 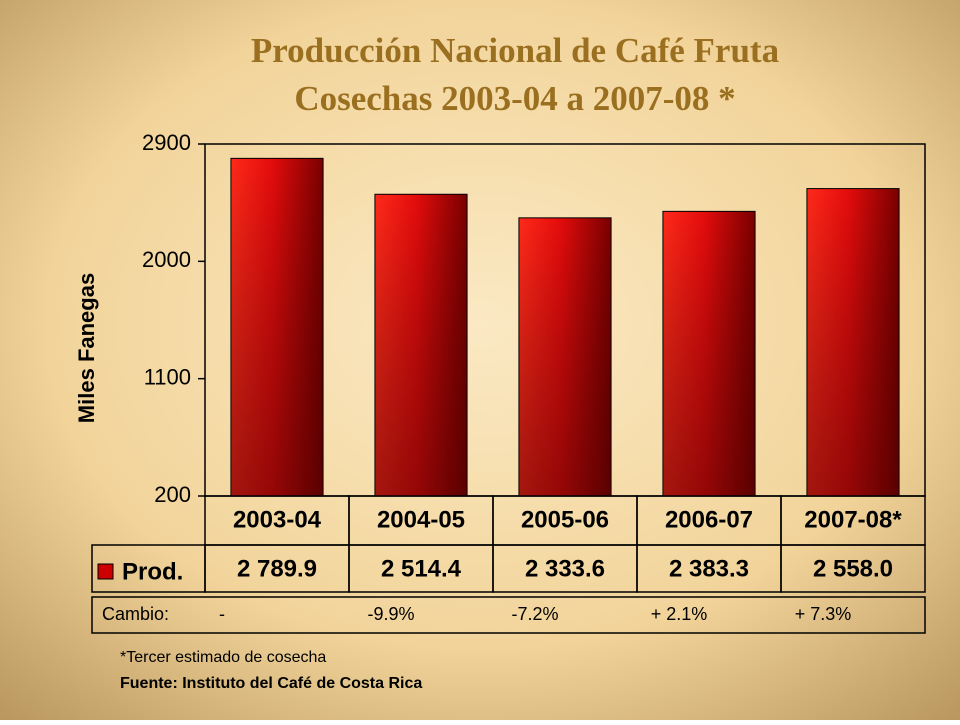 I want to click on change-value: -7.2%, so click(x=534, y=614).